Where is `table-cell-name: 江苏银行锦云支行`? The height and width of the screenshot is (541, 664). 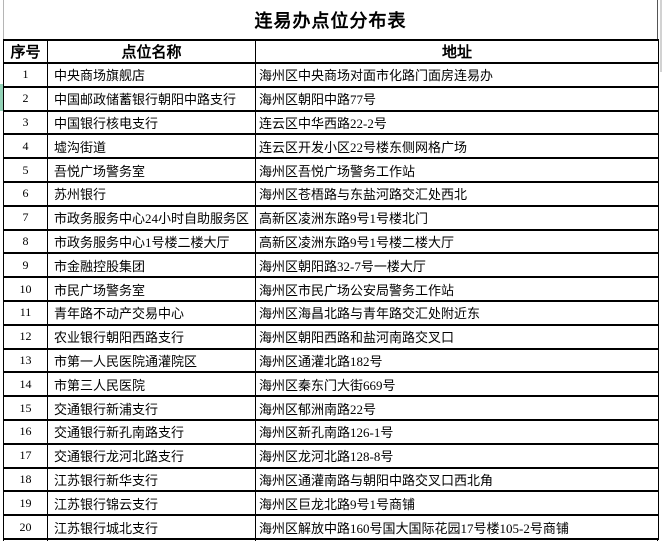 table-cell-name: 江苏银行锦云支行 is located at coordinates (151, 503).